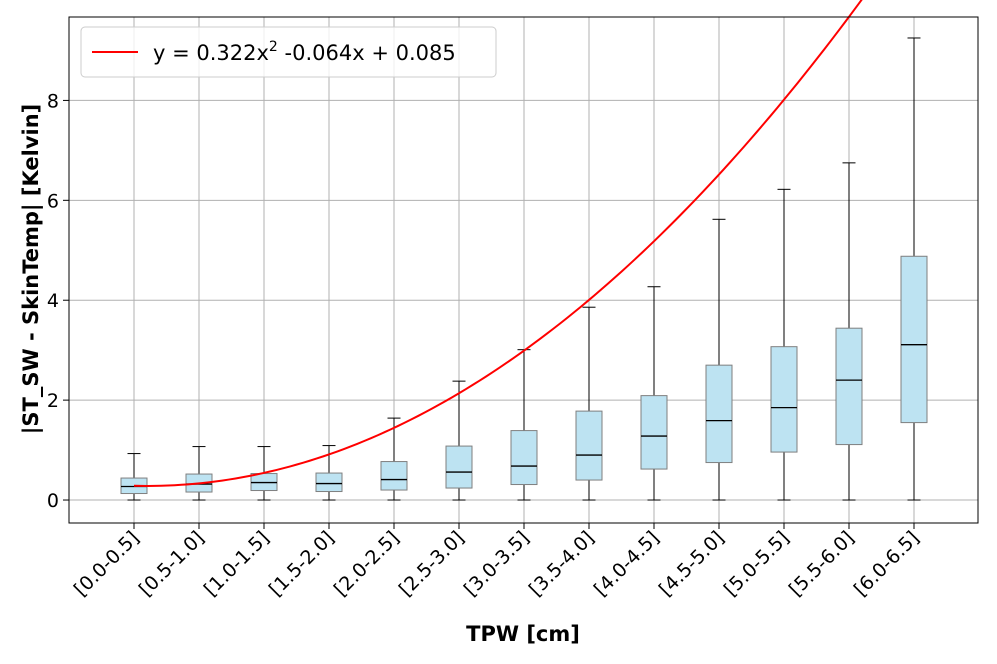  I want to click on y-tick-label: 4, so click(53, 301).